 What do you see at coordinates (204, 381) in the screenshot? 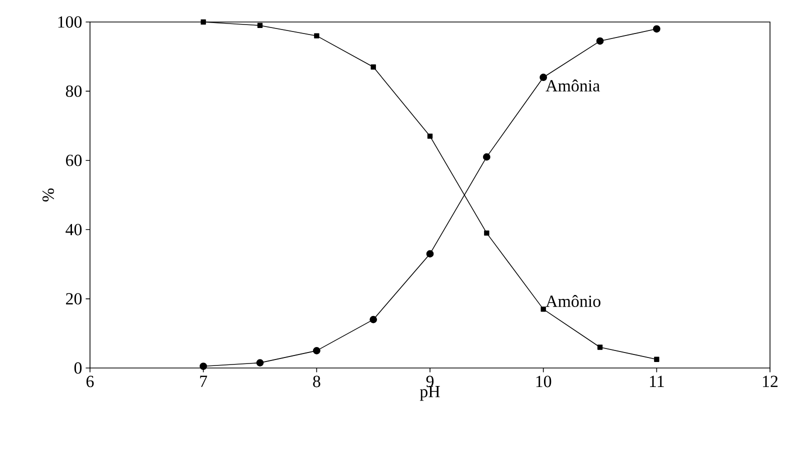
I see `x-tick-label: 7` at bounding box center [204, 381].